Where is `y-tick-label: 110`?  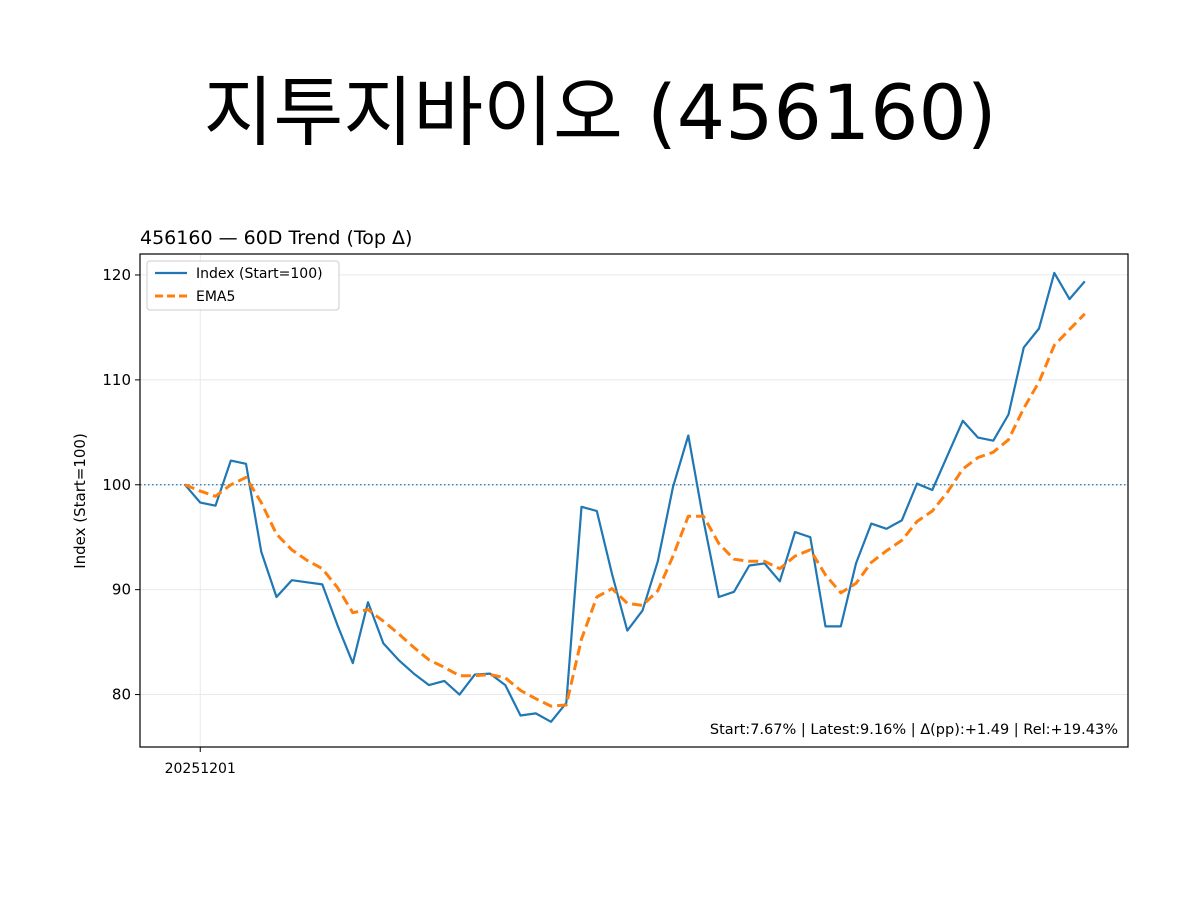
y-tick-label: 110 is located at coordinates (116, 380).